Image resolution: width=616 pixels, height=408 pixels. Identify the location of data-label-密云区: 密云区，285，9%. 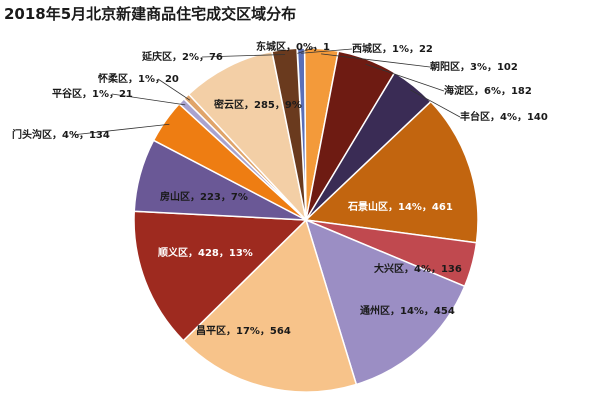
(258, 104).